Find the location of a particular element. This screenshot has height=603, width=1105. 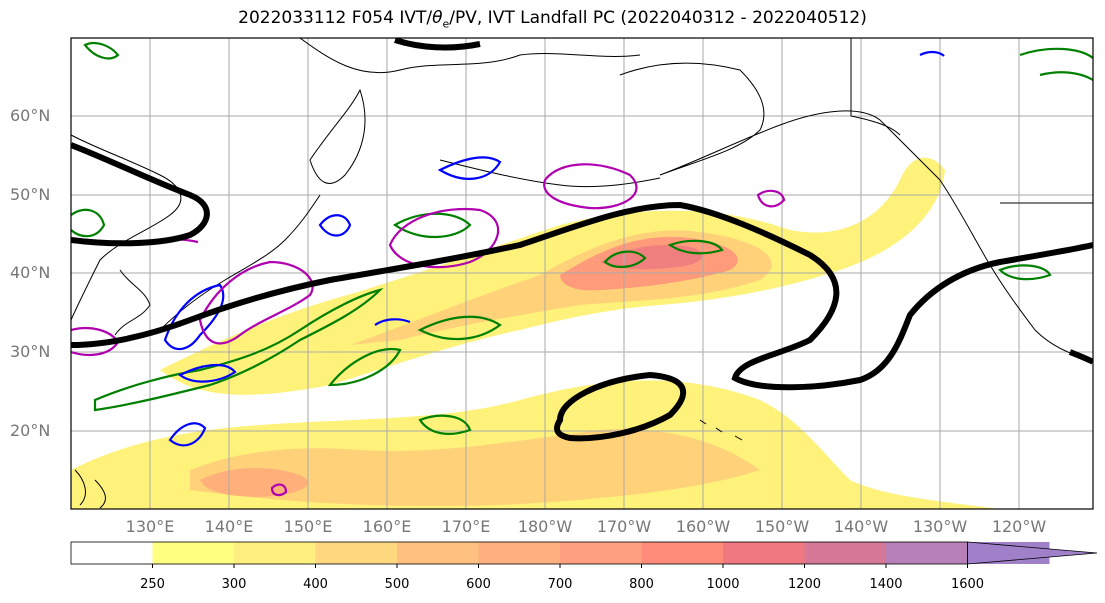

theta-e-japan-band is located at coordinates (238, 349).